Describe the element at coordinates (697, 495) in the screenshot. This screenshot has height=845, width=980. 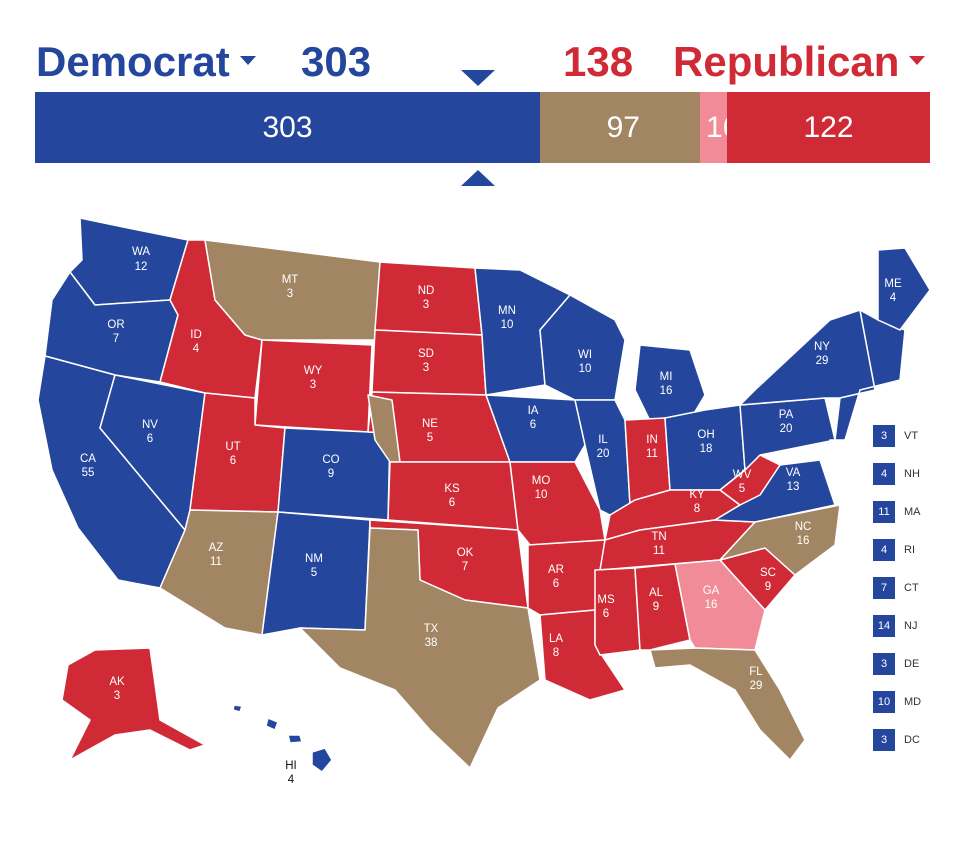
I see `state-name-KY: KY` at that location.